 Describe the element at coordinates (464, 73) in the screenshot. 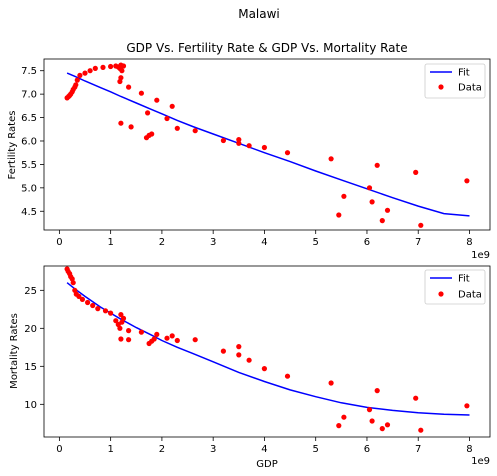

I see `legend-fit-label: Fit` at that location.